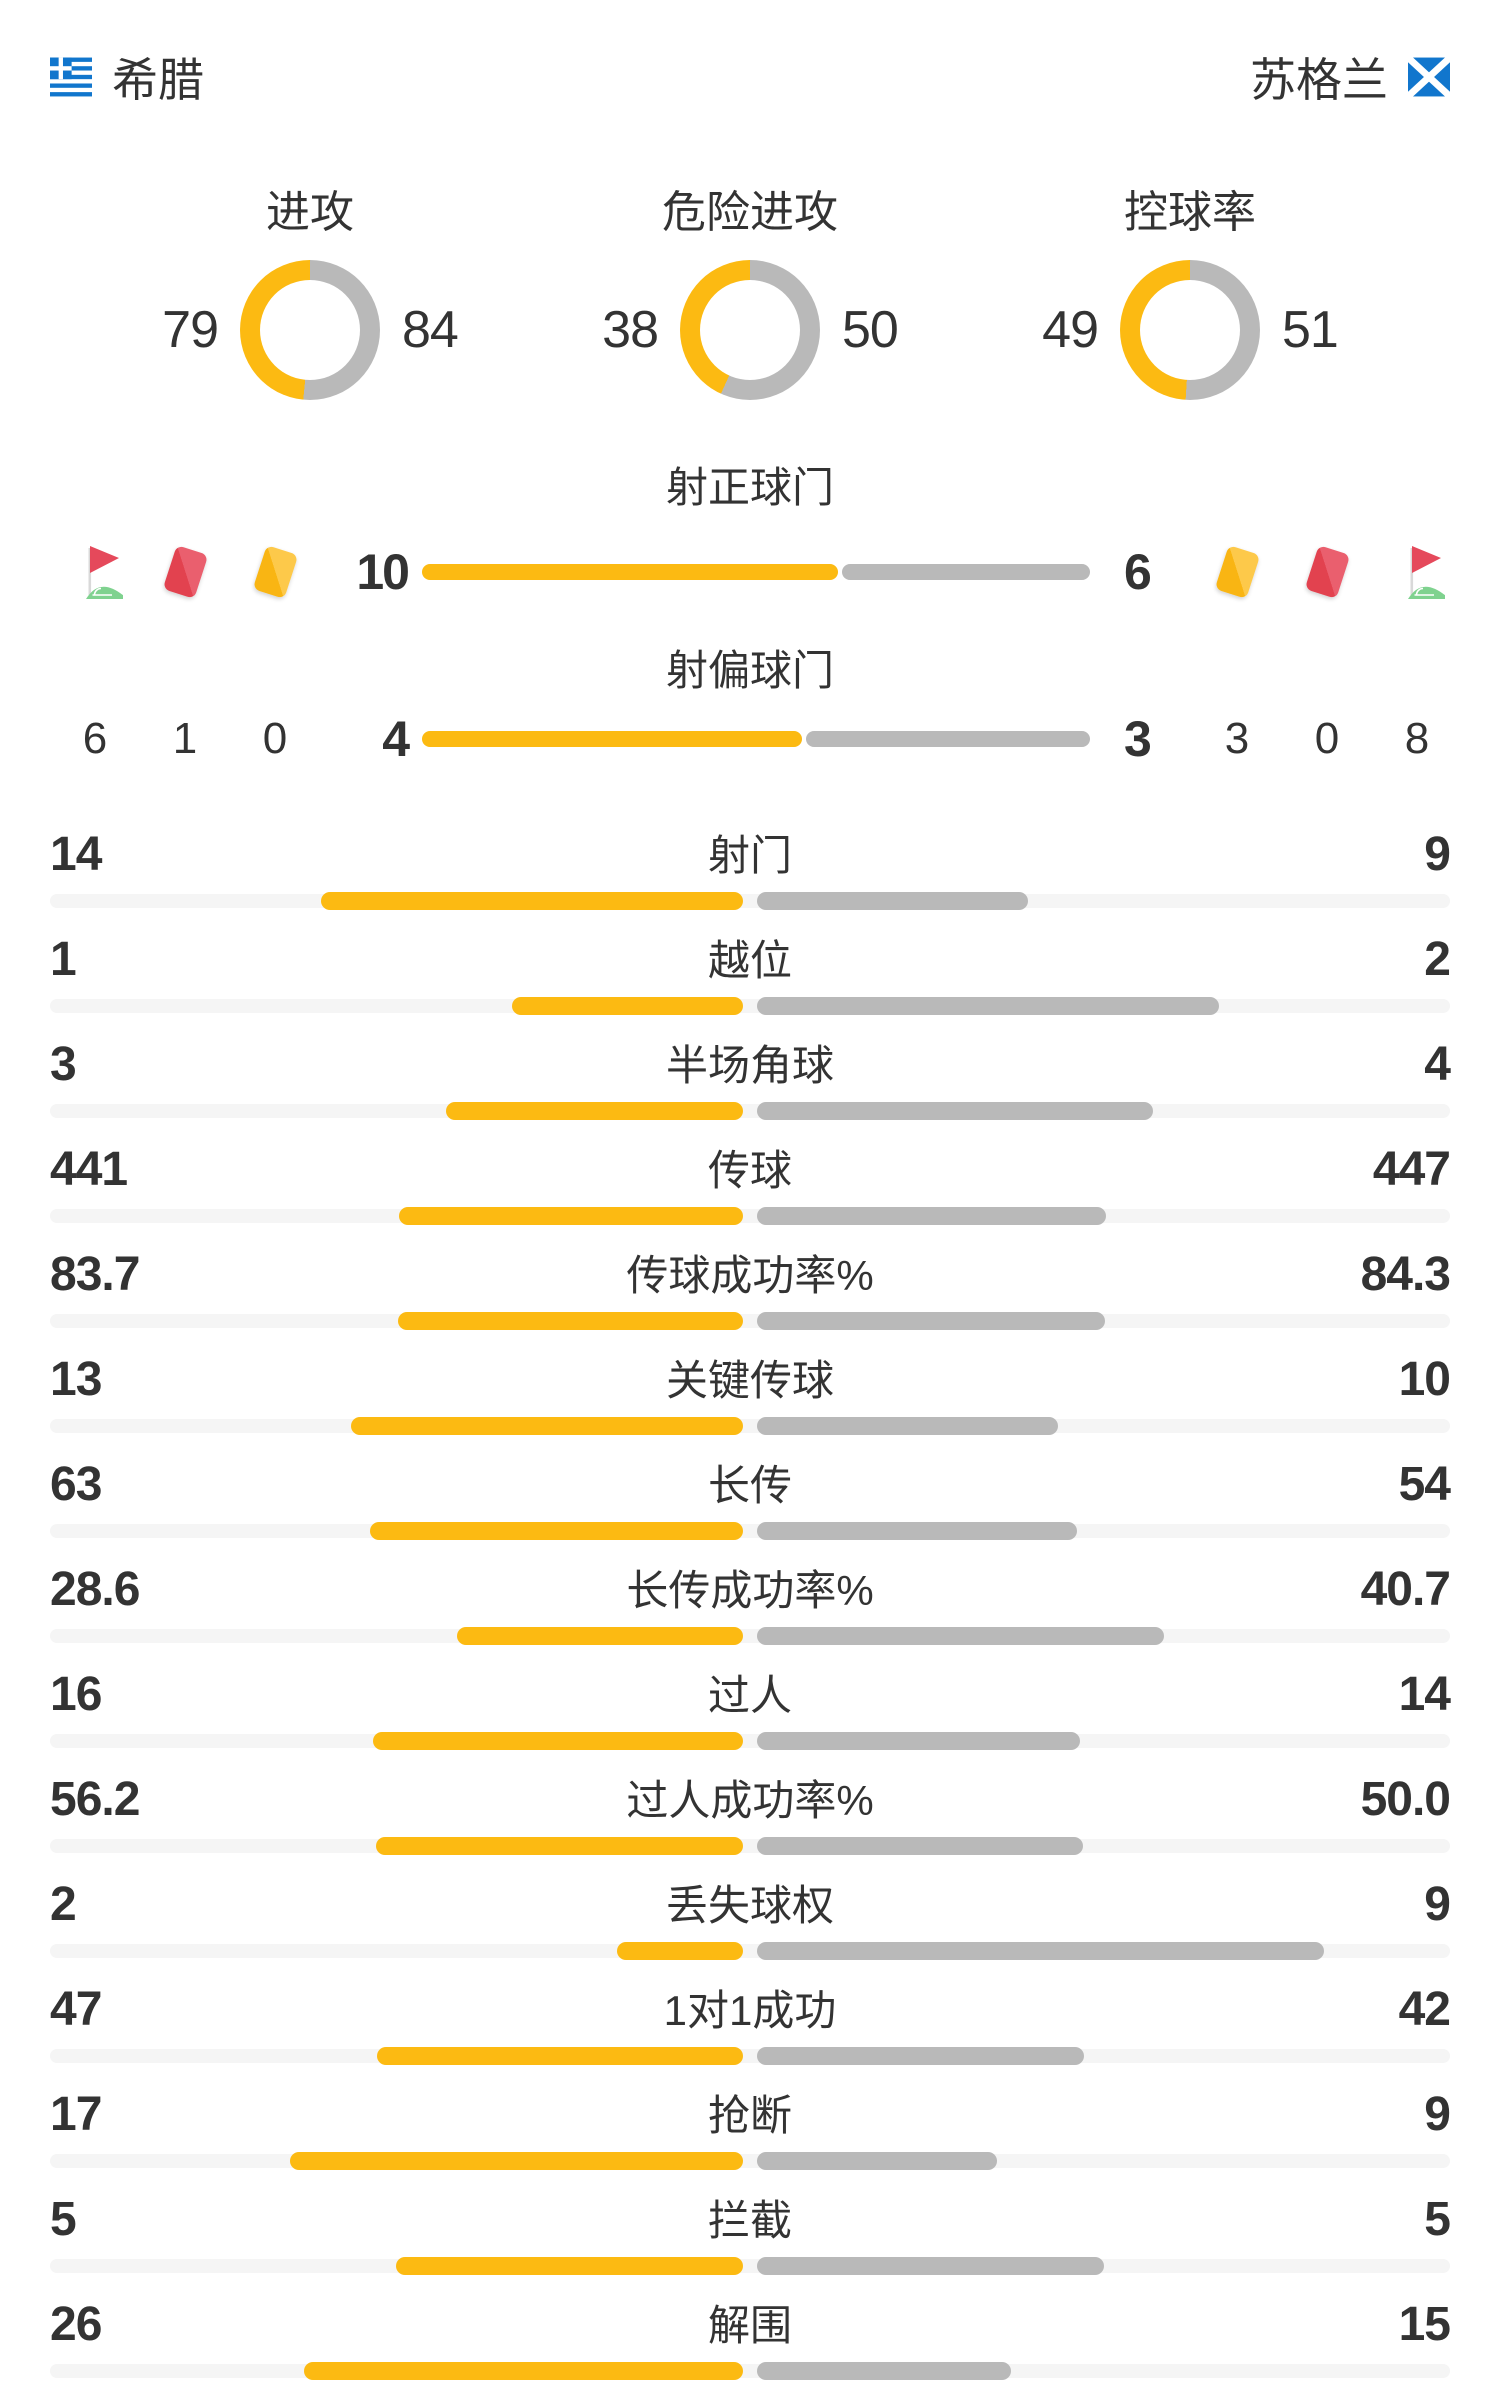 This screenshot has height=2393, width=1500. What do you see at coordinates (71, 77) in the screenshot?
I see `greece-flag-icon` at bounding box center [71, 77].